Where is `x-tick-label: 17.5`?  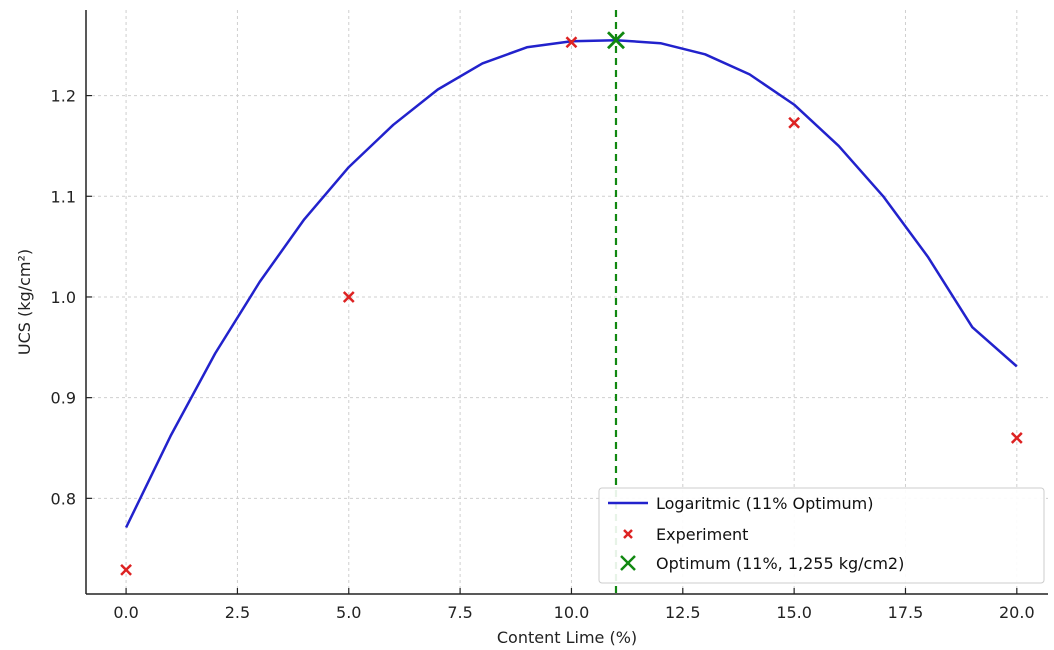 x-tick-label: 17.5 is located at coordinates (906, 612).